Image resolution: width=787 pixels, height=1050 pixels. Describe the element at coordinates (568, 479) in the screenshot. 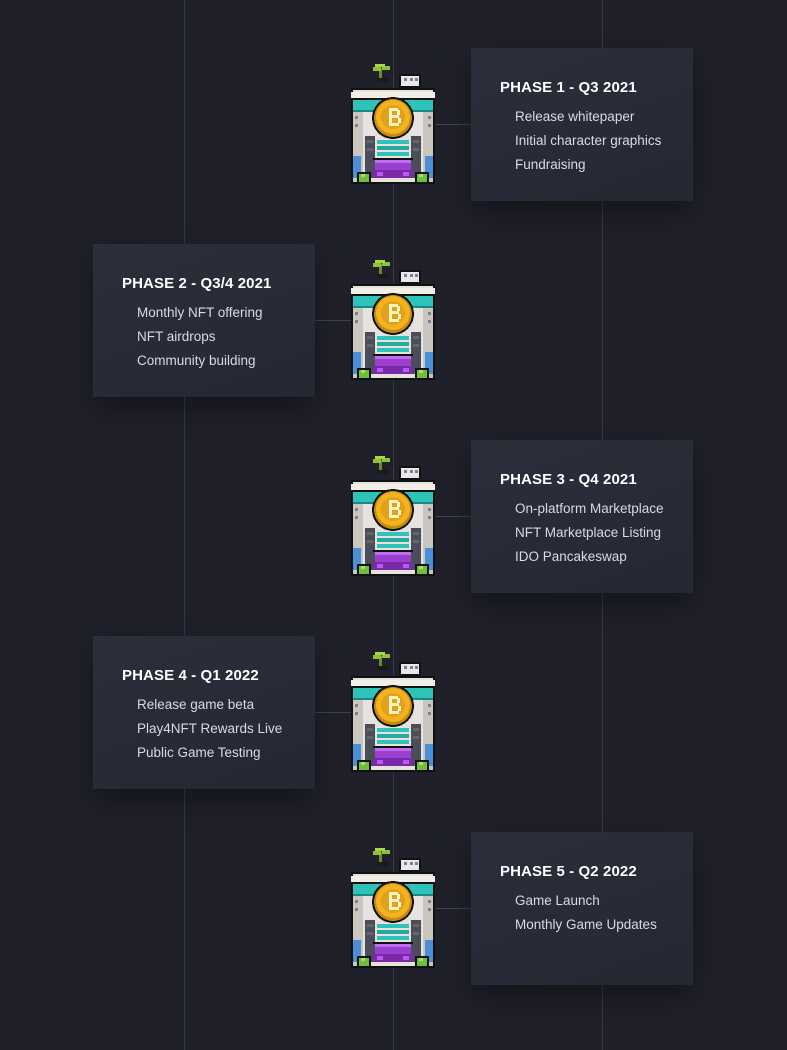

I see `phase-3-title: PHASE 3 - Q4 2021` at that location.